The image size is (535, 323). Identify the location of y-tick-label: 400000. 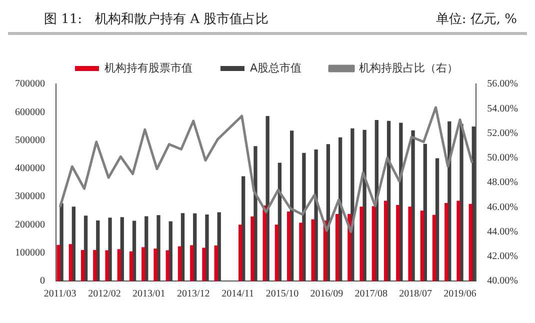
(30, 168).